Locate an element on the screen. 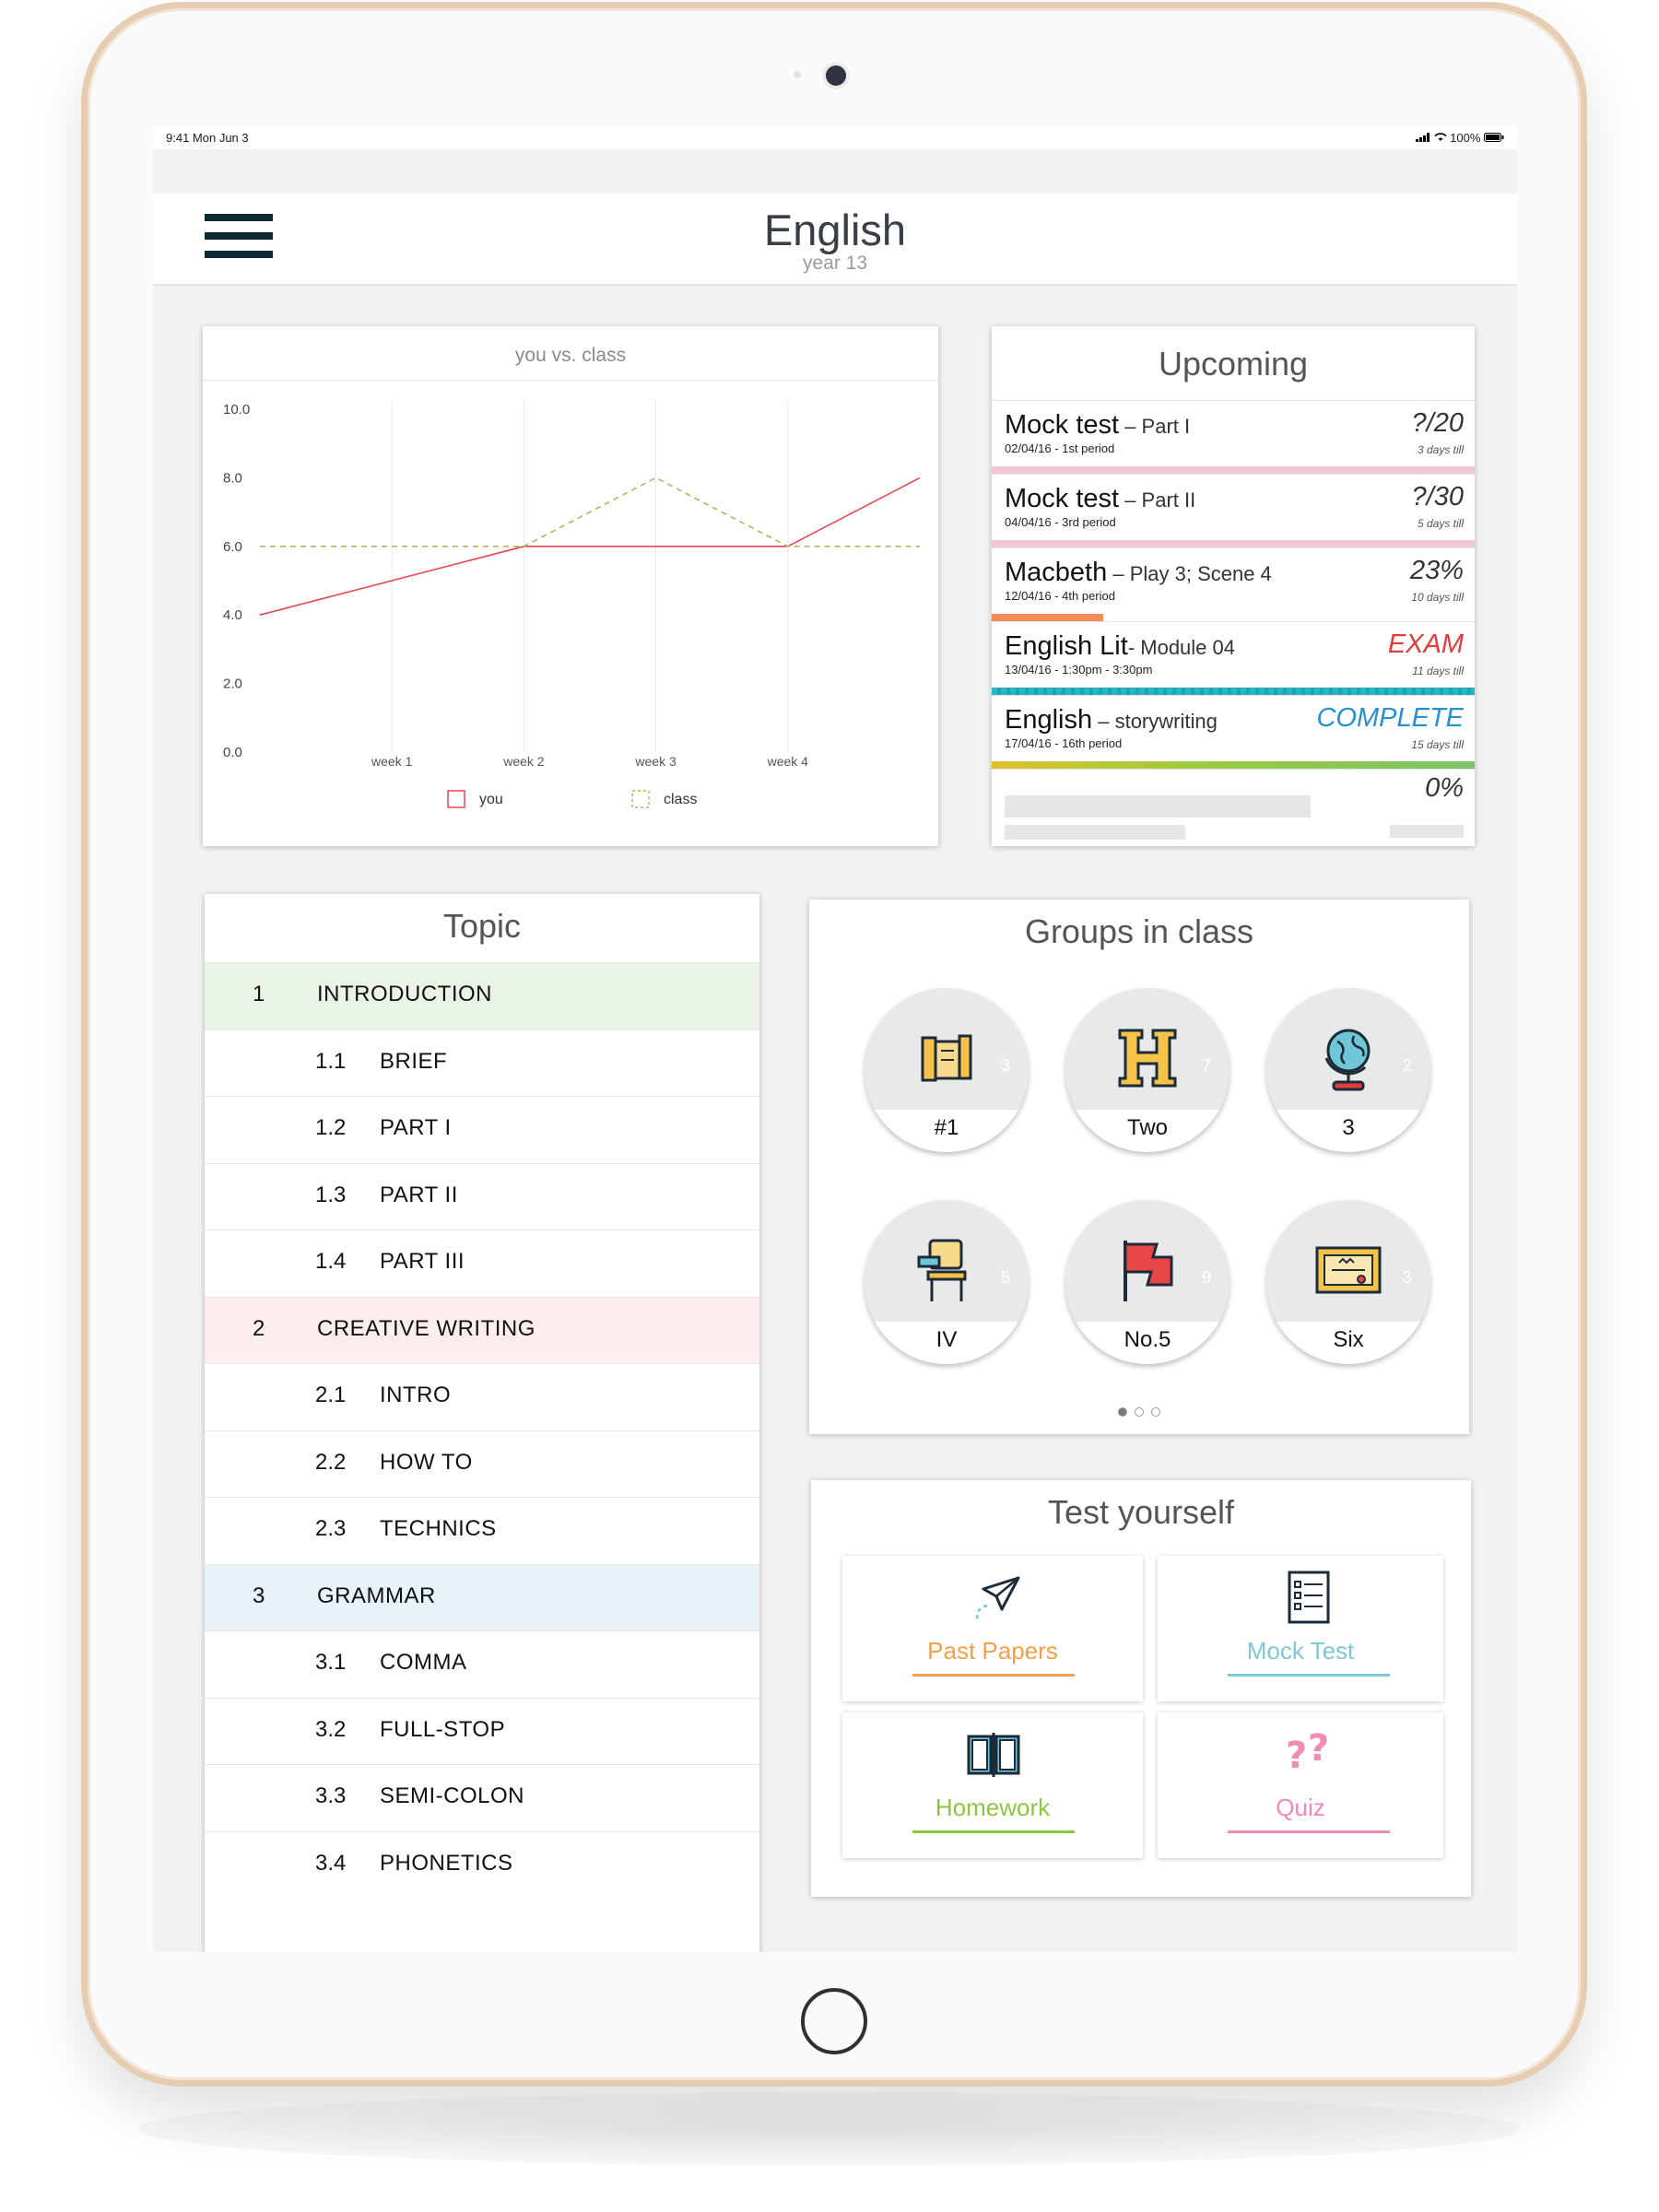 This screenshot has height=2212, width=1659. upcoming-name: Mock test – Part II is located at coordinates (1100, 498).